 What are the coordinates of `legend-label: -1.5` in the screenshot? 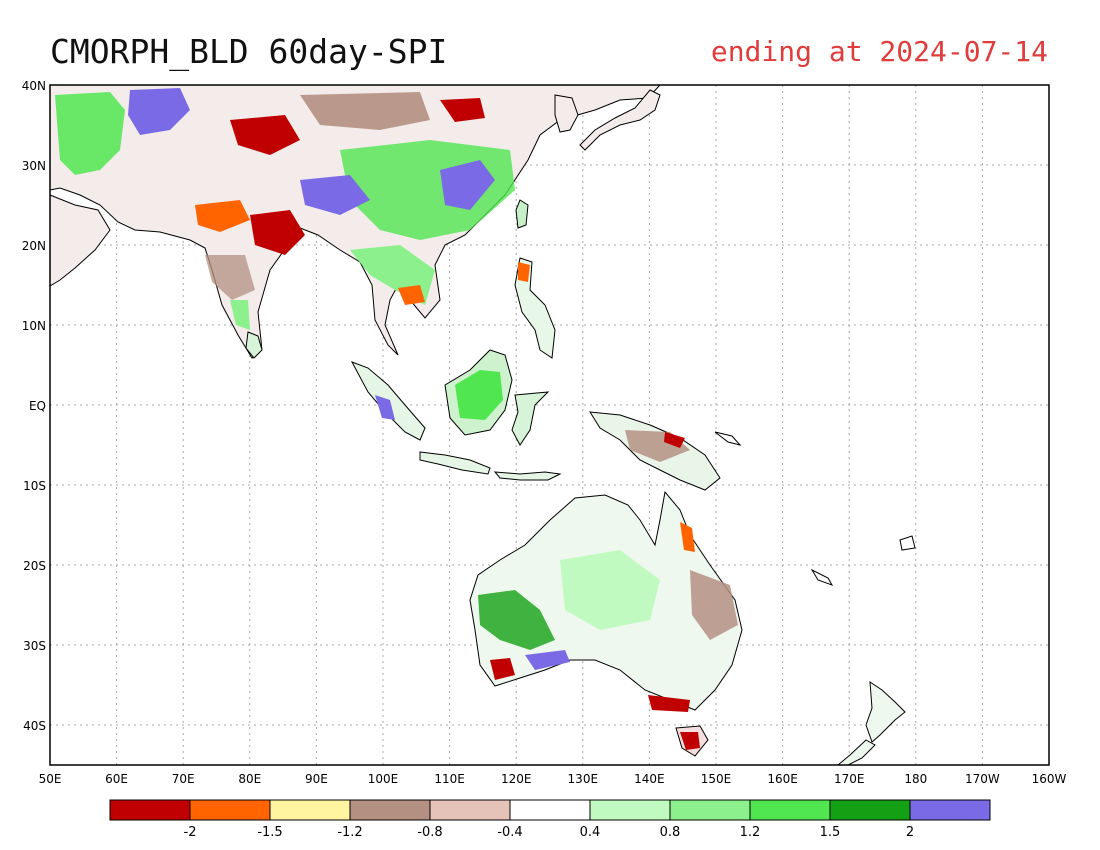 It's located at (269, 832).